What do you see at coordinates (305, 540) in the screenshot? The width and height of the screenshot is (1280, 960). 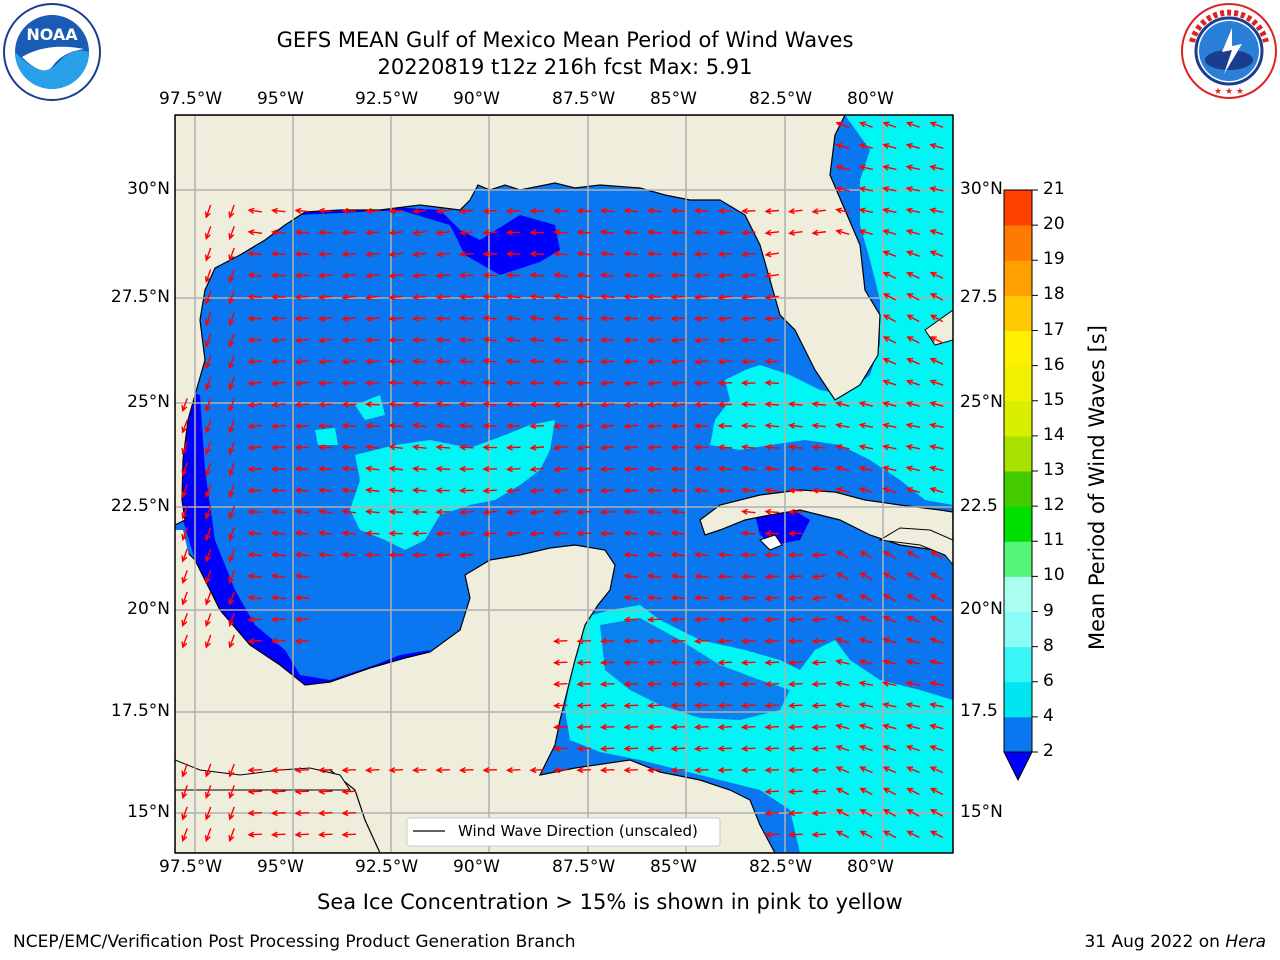 I see `ocean-lowperiod-west` at bounding box center [305, 540].